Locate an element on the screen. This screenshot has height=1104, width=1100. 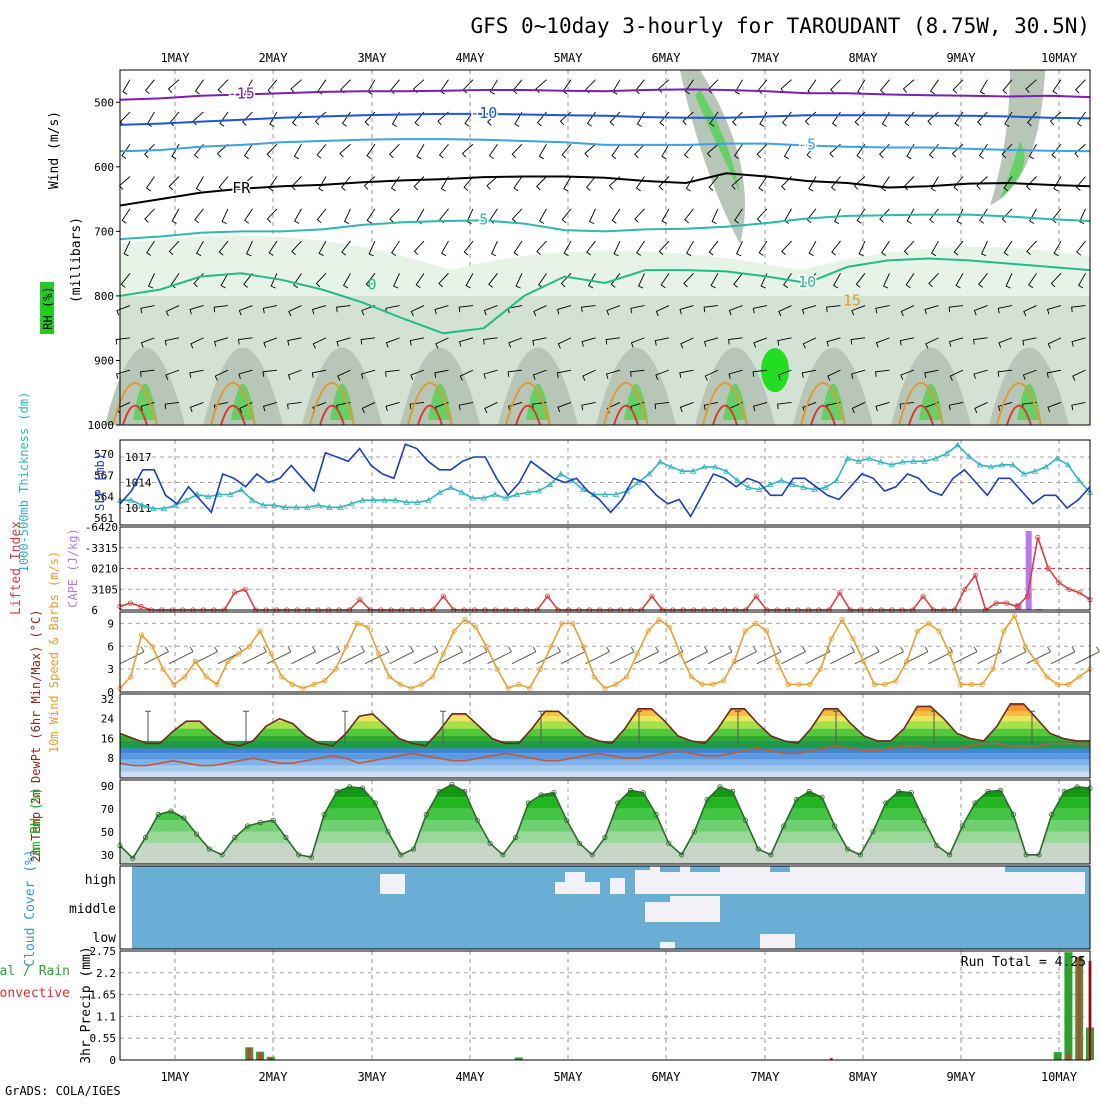
axis-label-cape: CAPE (J/kg) is located at coordinates (73, 567).